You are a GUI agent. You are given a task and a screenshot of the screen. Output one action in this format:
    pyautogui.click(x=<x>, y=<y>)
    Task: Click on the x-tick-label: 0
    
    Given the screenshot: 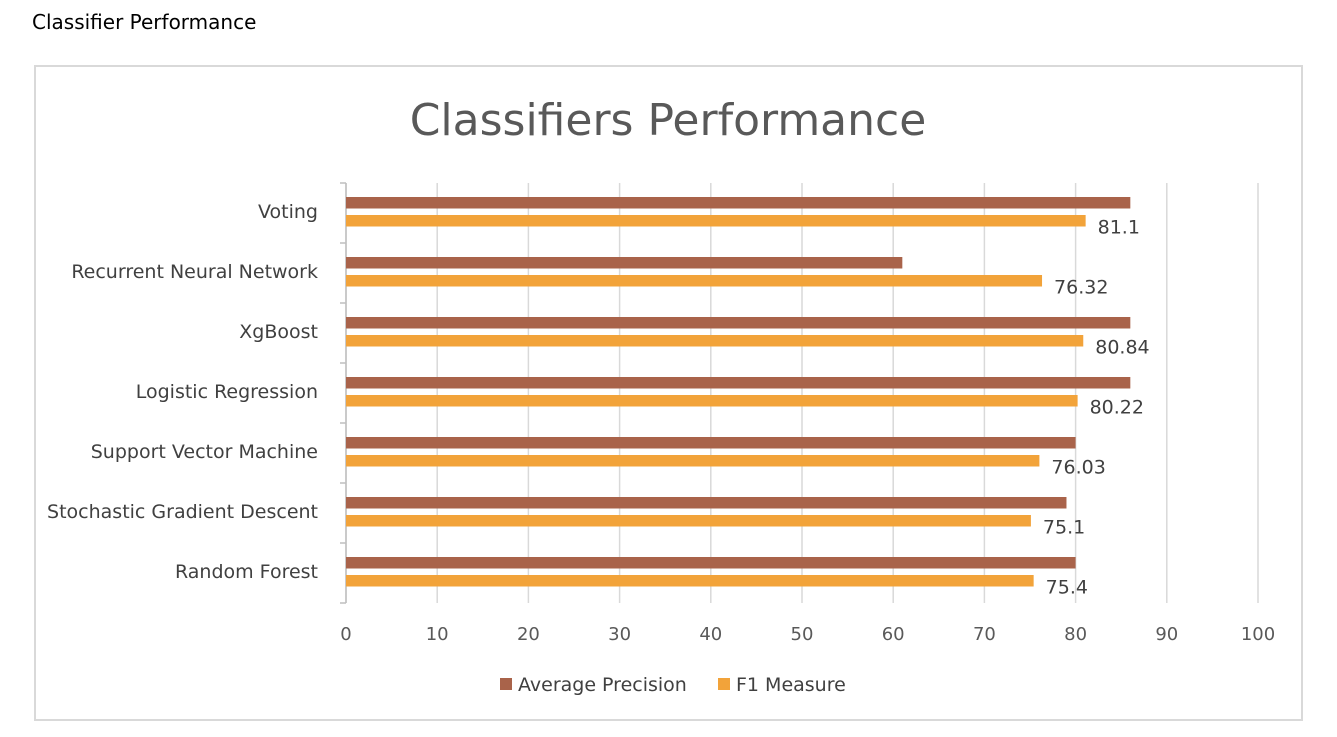 What is the action you would take?
    pyautogui.click(x=345, y=634)
    